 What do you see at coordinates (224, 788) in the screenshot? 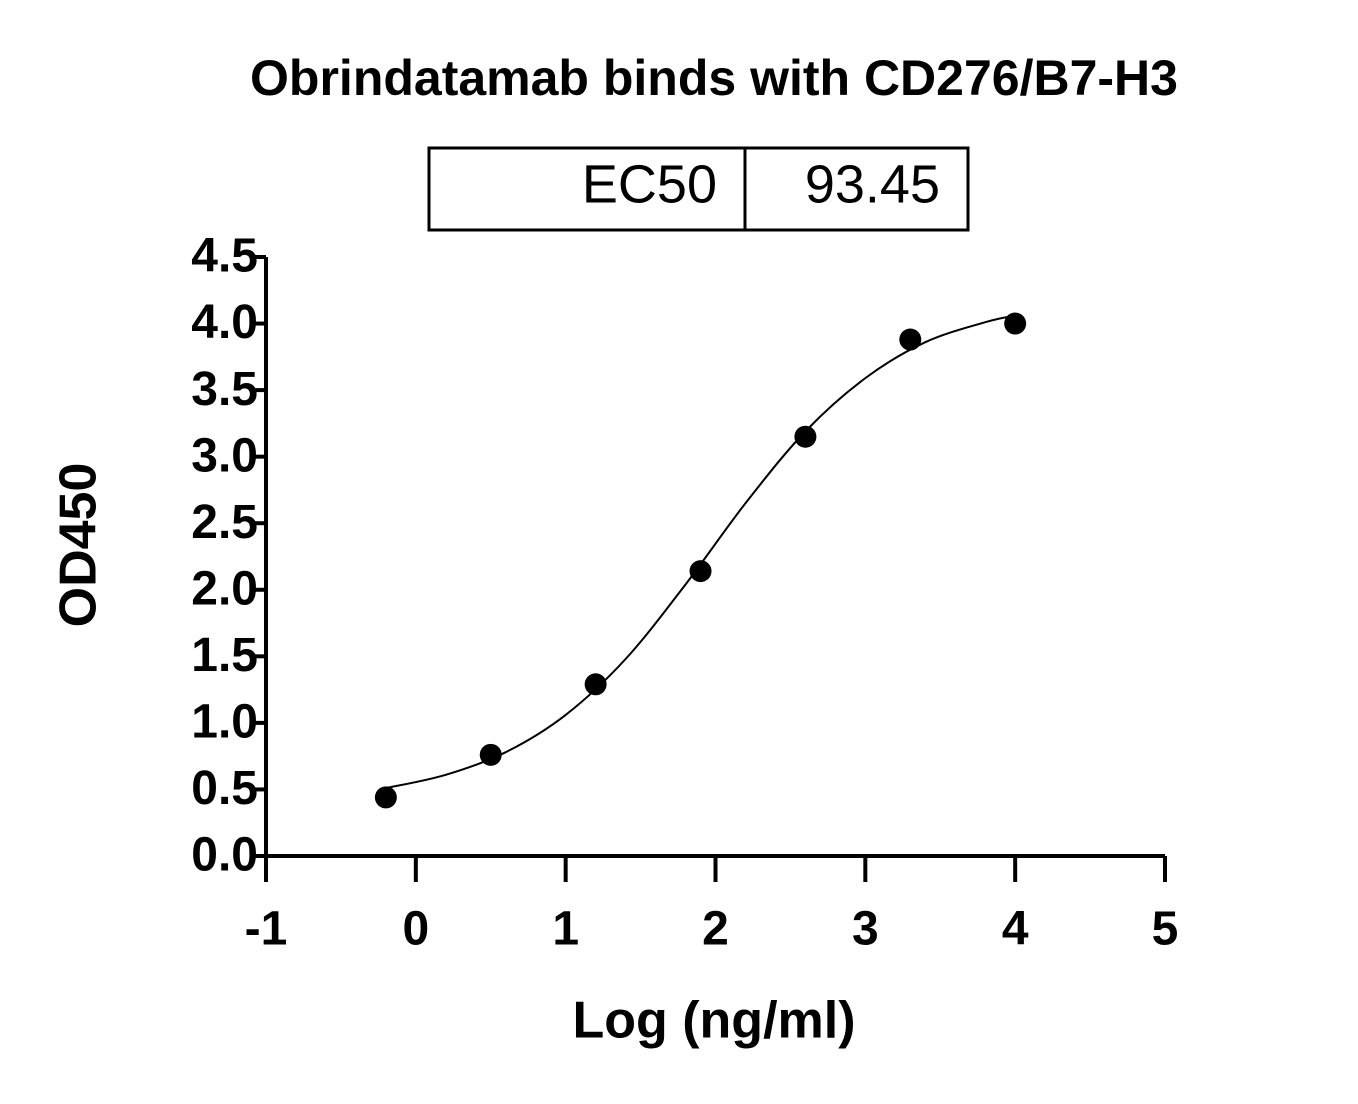
I see `y-tick-label: 0.5` at bounding box center [224, 788].